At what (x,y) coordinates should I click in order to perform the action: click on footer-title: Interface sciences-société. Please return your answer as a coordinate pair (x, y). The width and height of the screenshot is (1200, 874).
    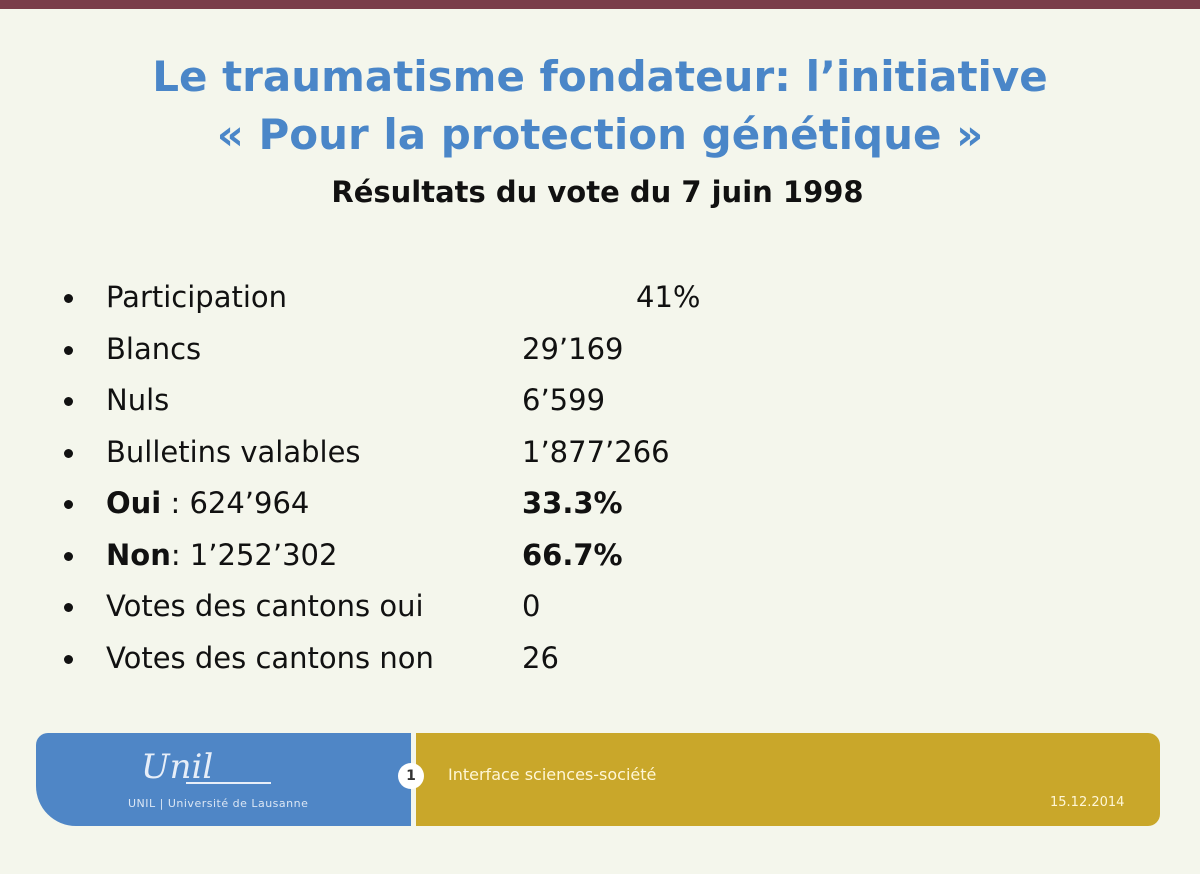
    Looking at the image, I should click on (552, 774).